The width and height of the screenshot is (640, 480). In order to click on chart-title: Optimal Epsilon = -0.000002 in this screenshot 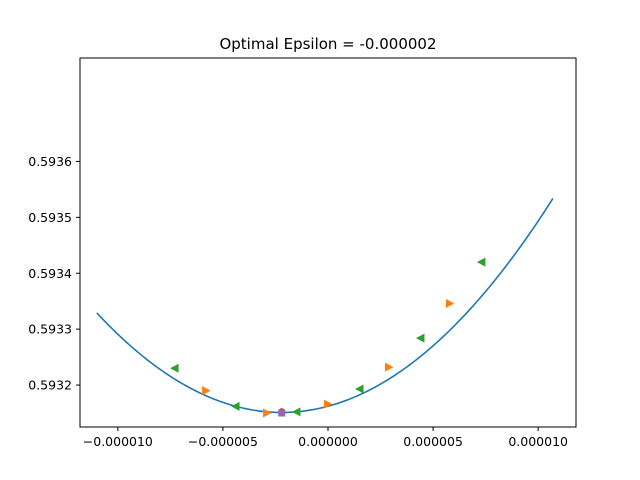, I will do `click(327, 44)`.